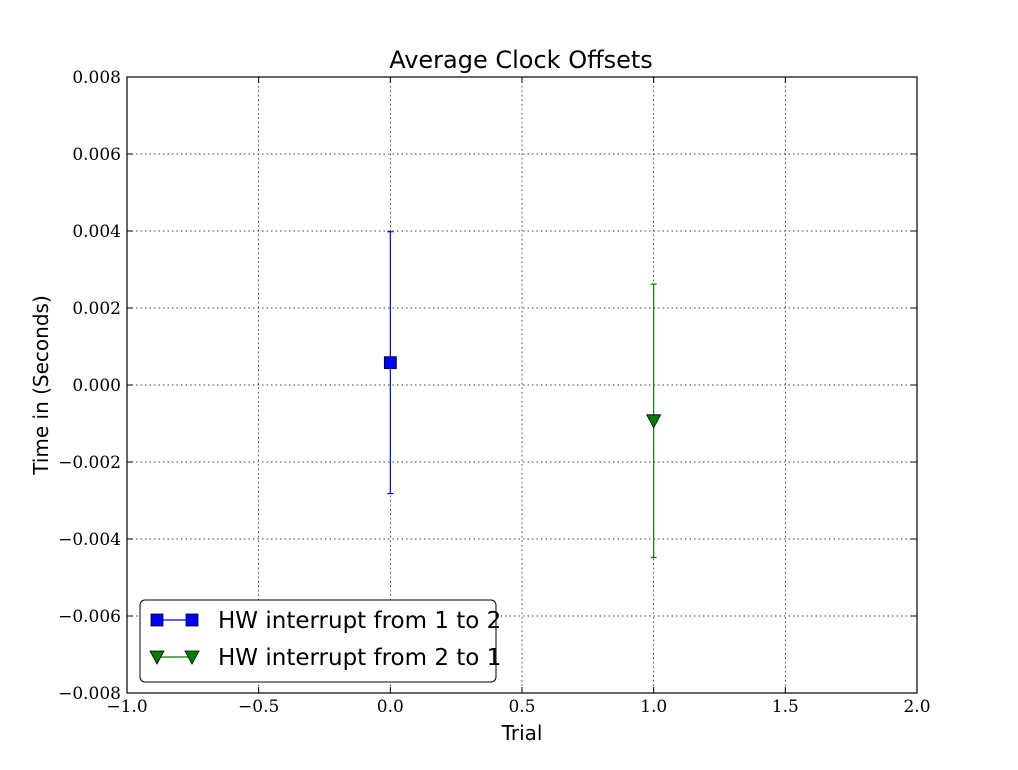  Describe the element at coordinates (89, 617) in the screenshot. I see `y-tick-label: −0.006` at that location.